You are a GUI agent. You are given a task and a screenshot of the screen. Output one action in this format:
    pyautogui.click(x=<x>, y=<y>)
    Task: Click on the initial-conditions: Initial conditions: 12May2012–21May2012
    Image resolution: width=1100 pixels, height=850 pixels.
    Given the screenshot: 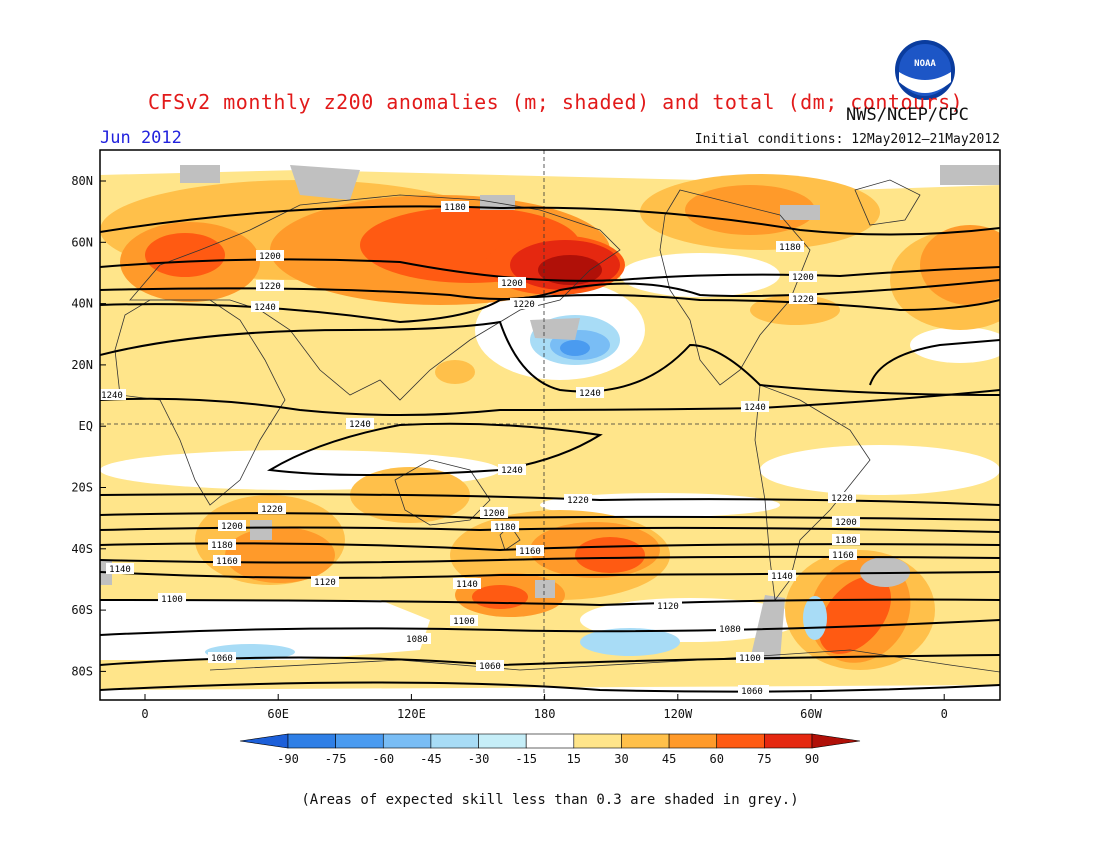 What is the action you would take?
    pyautogui.click(x=847, y=139)
    